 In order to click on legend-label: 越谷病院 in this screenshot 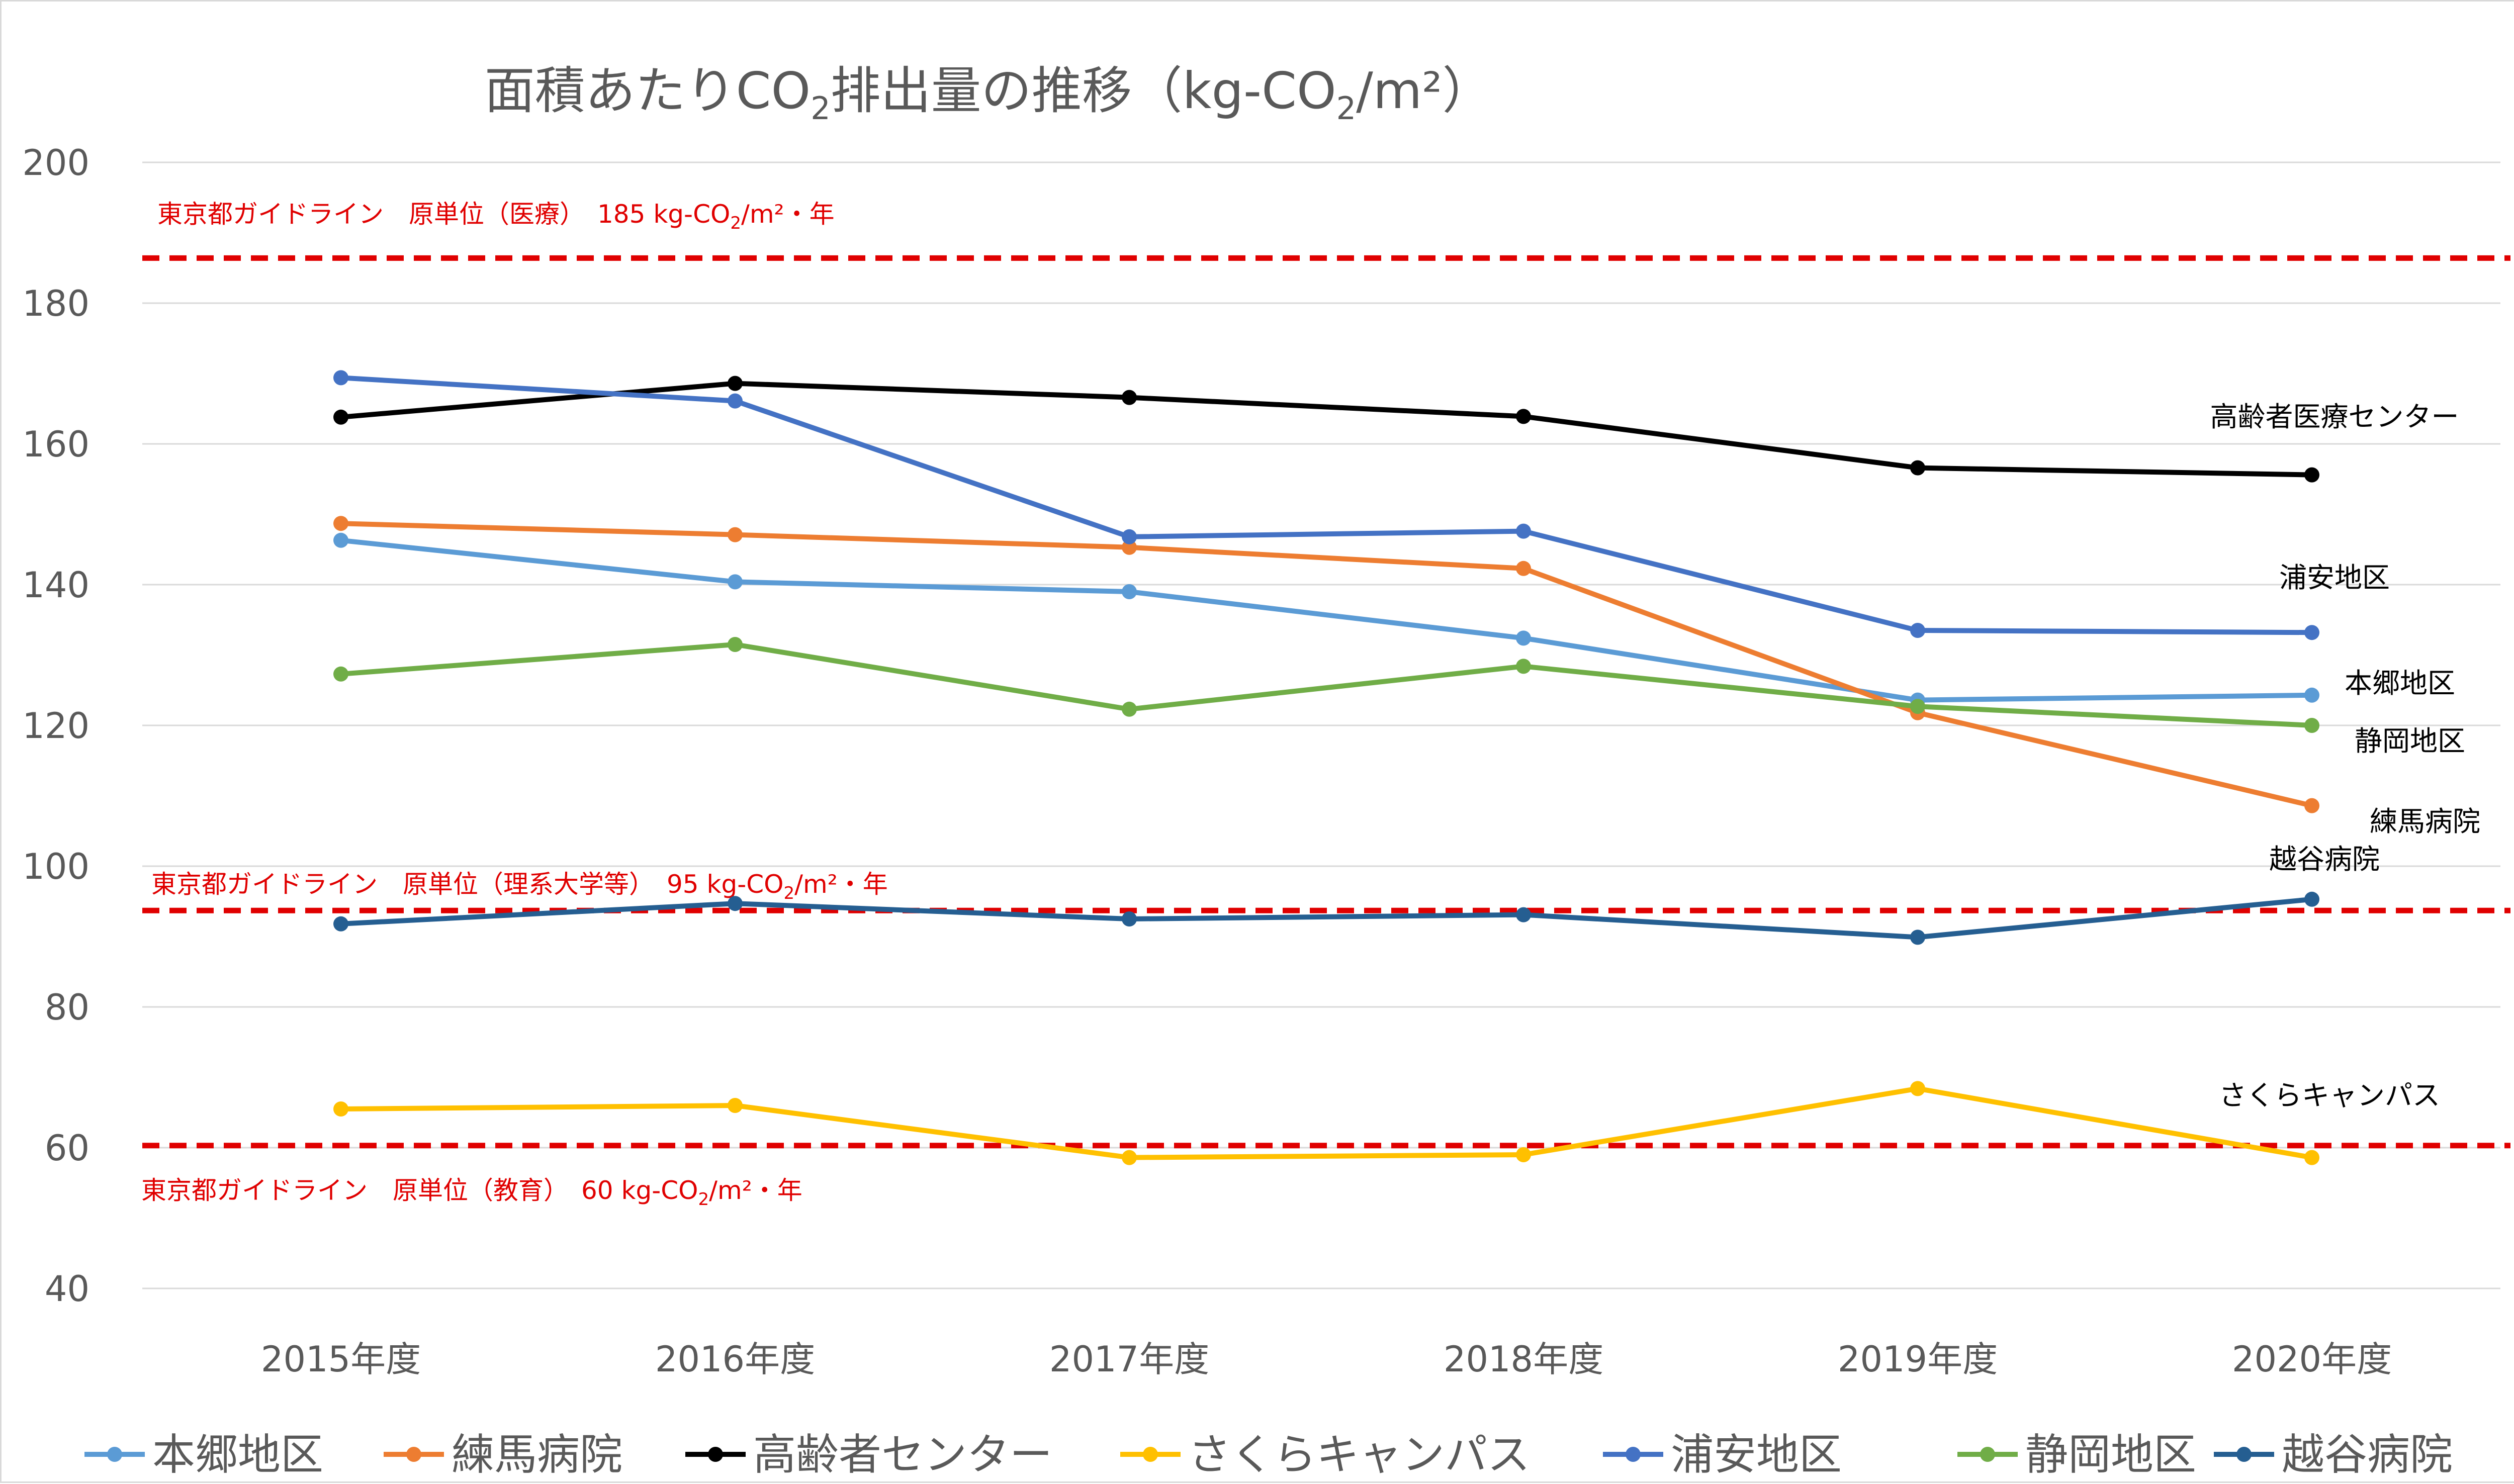, I will do `click(2367, 1455)`.